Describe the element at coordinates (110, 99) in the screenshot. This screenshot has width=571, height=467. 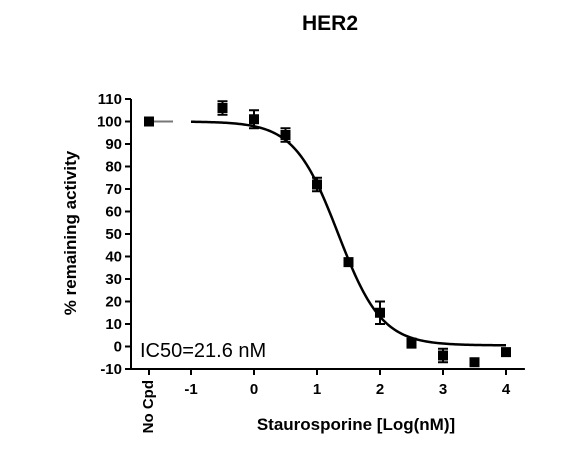
I see `y-tick-label: 110` at that location.